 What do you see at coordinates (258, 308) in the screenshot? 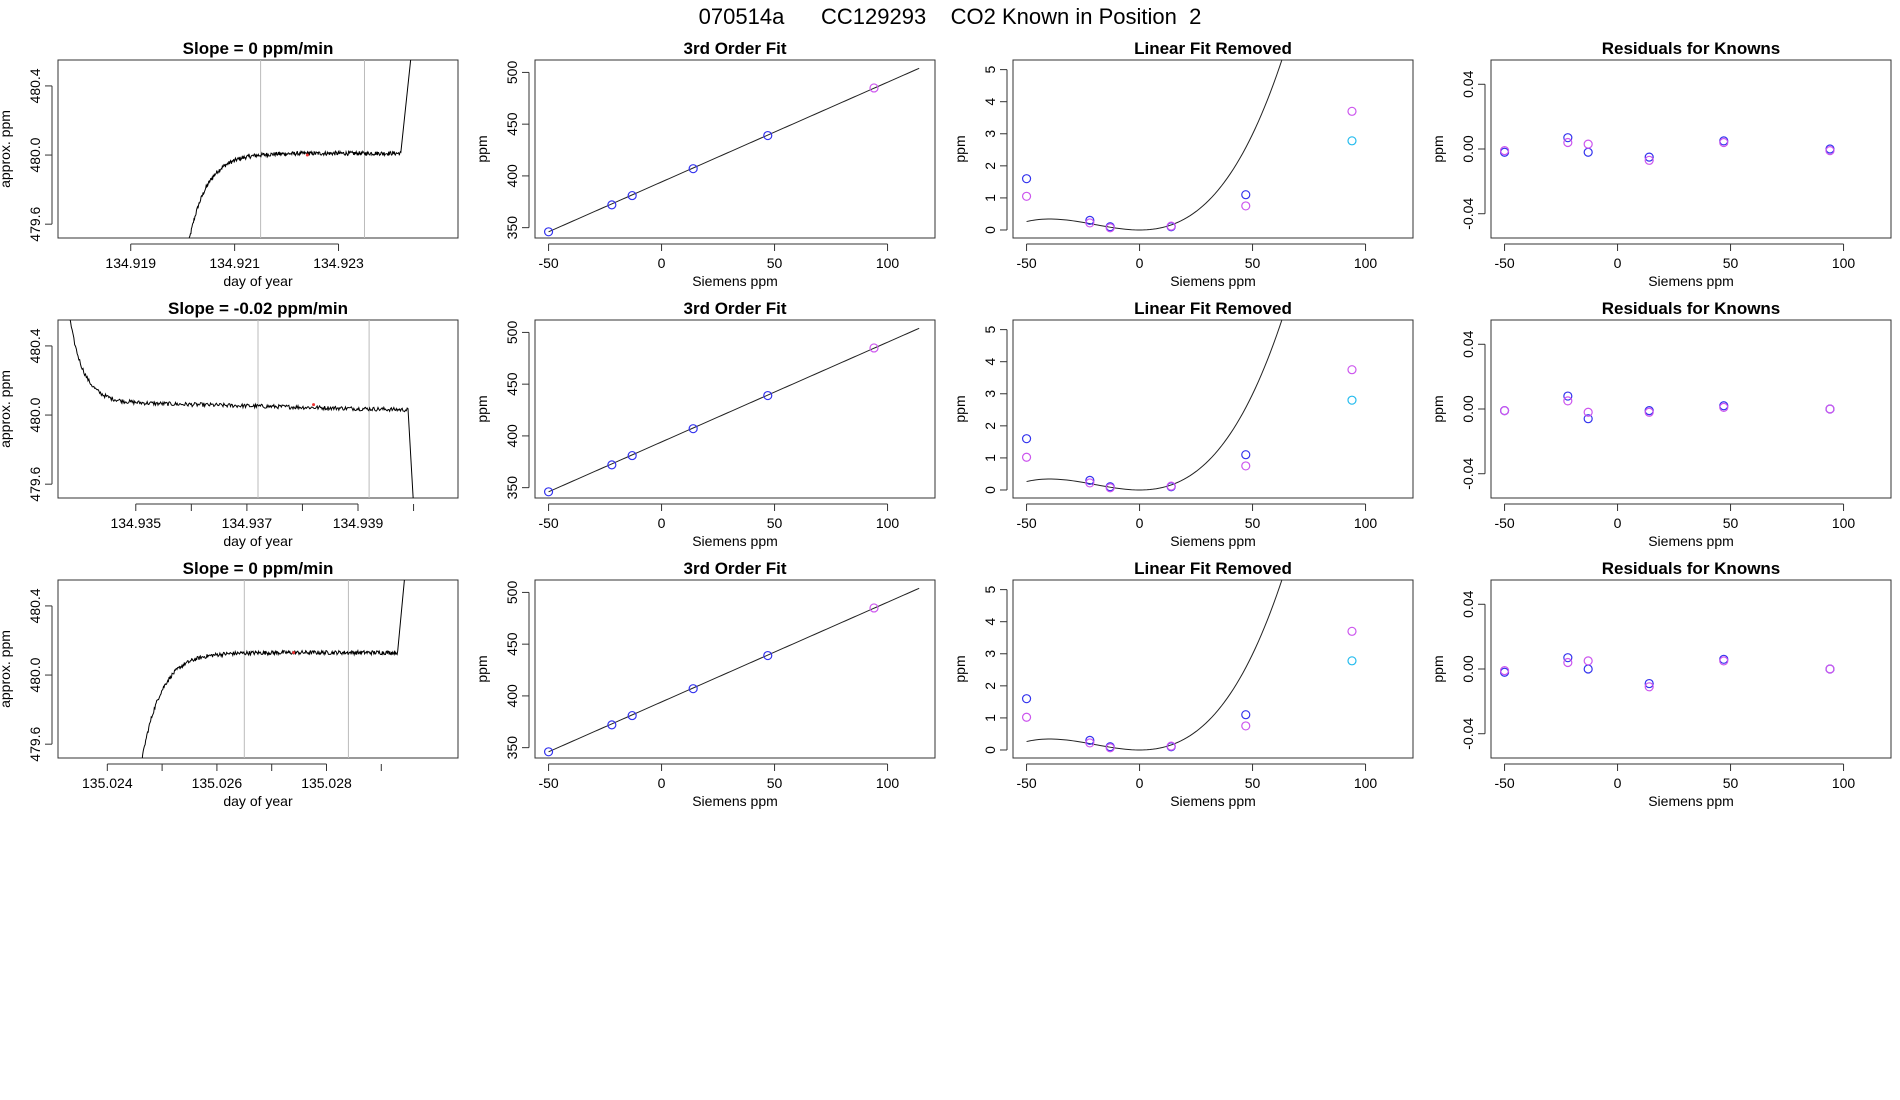
I see `panel-title: Slope = -0.02 ppm/min` at bounding box center [258, 308].